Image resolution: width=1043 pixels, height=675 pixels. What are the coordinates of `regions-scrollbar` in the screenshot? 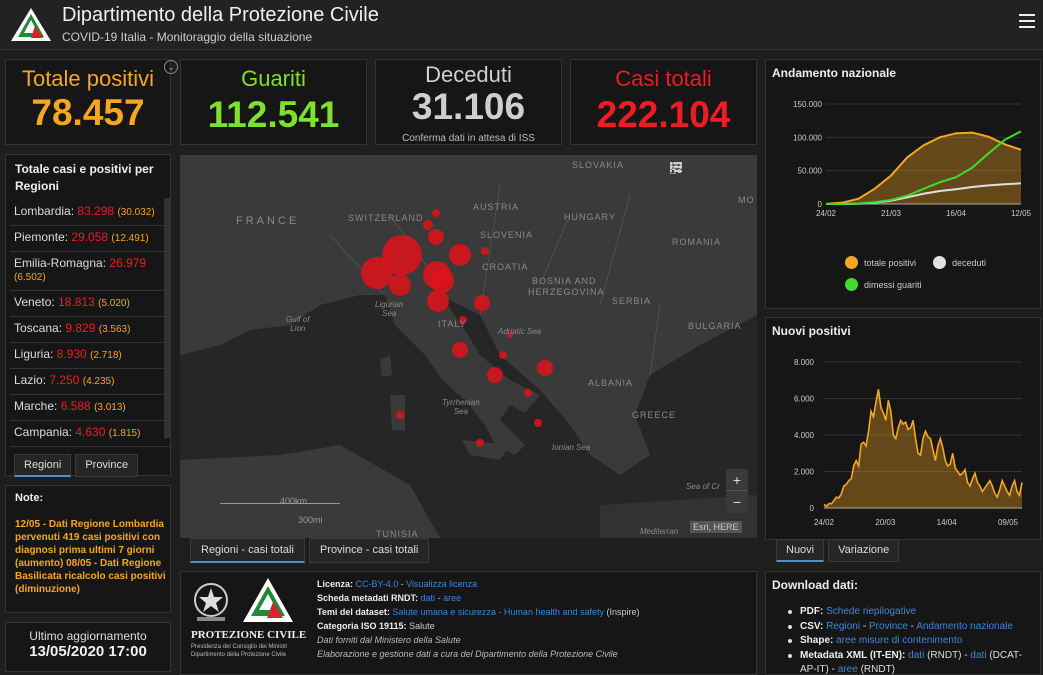 It's located at (167, 318).